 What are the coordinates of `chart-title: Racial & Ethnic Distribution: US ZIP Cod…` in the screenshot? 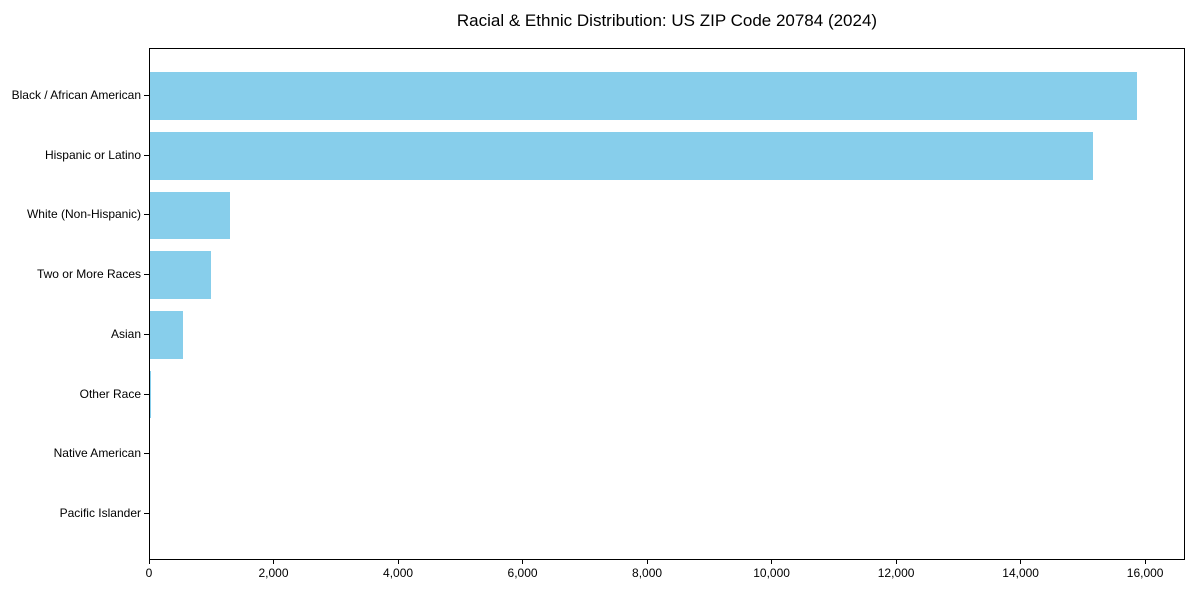 It's located at (667, 20).